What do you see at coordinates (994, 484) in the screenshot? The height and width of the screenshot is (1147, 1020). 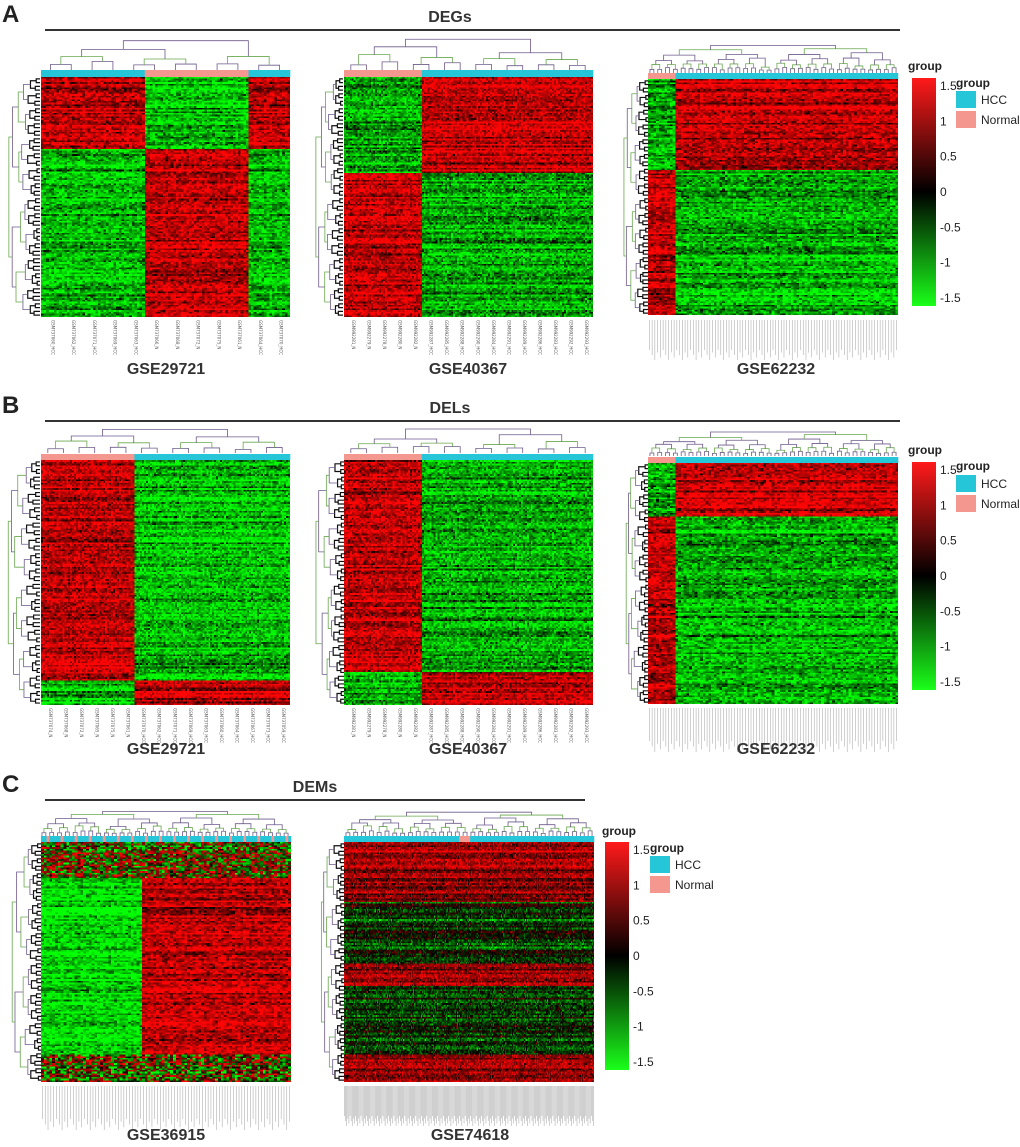 I see `group-label-hcc: HCC` at bounding box center [994, 484].